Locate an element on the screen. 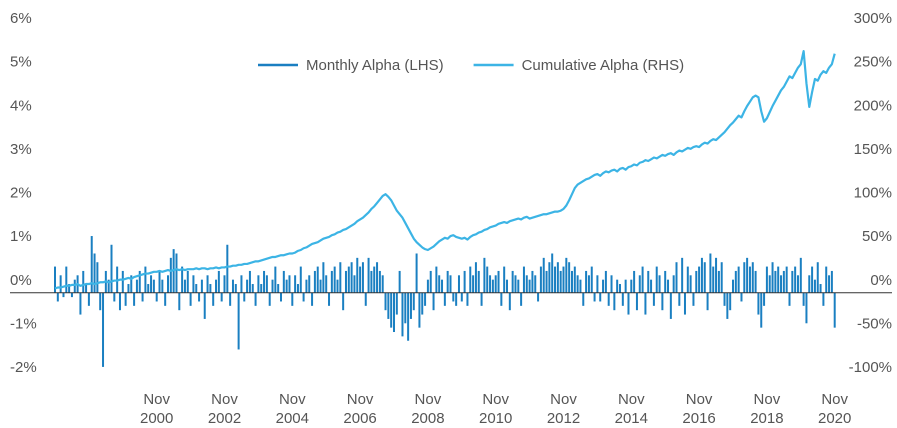 The height and width of the screenshot is (428, 897). y-tick-label: 6% is located at coordinates (21, 18).